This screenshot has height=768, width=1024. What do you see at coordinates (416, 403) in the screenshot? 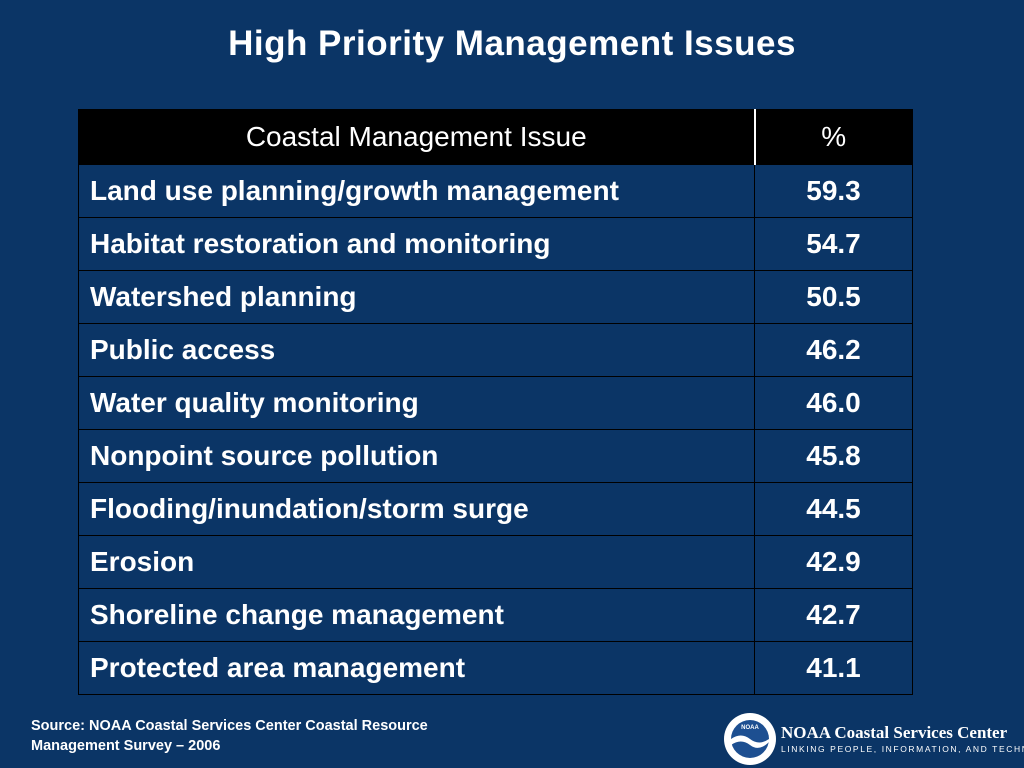
I see `issue-cell: Water quality monitoring` at bounding box center [416, 403].